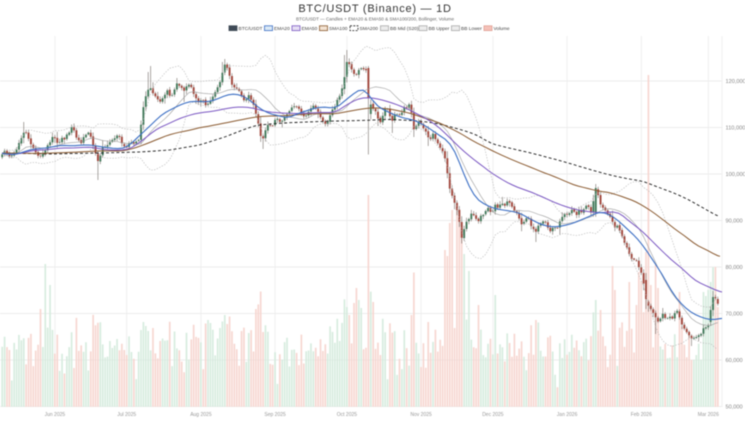 This screenshot has height=424, width=745. What do you see at coordinates (708, 415) in the screenshot?
I see `svg-text: Mar 2026` at bounding box center [708, 415].